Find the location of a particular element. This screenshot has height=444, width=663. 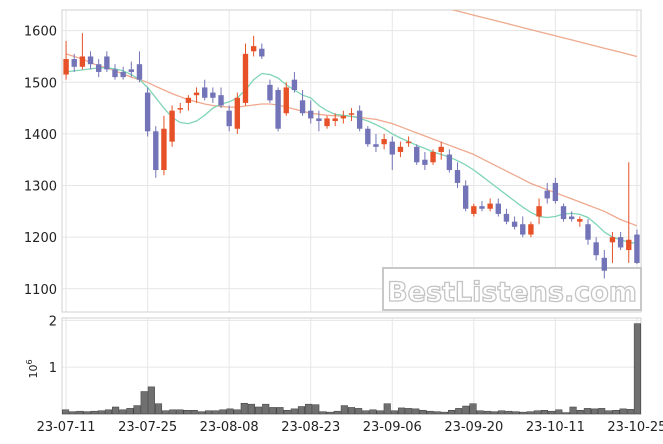

price-tick-label: 1400 is located at coordinates (40, 135).